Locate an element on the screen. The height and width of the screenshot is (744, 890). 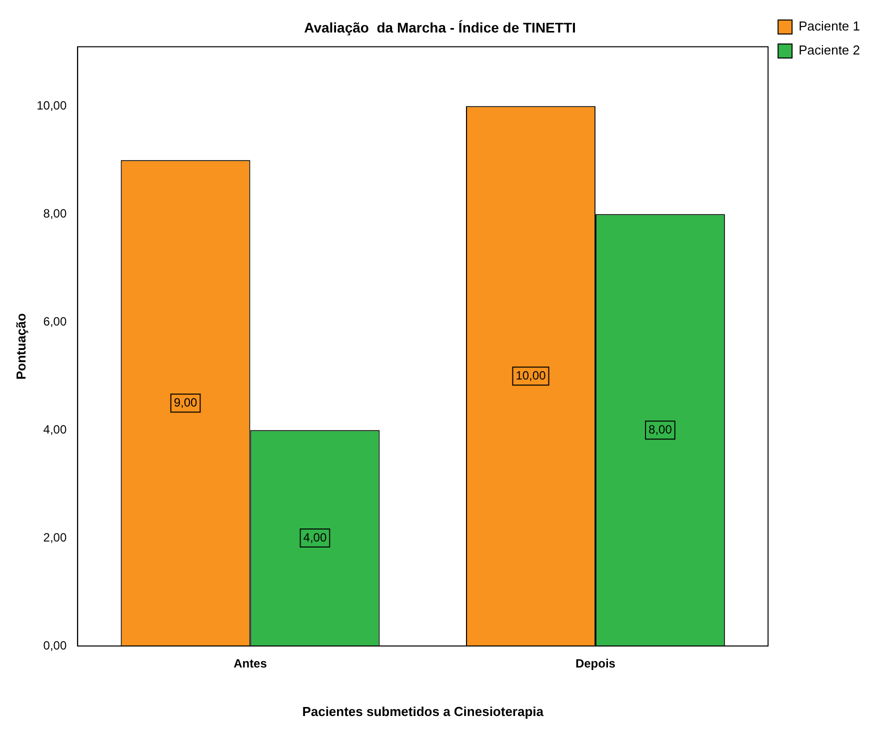
y-tick-label: 10,00 is located at coordinates (51, 105).